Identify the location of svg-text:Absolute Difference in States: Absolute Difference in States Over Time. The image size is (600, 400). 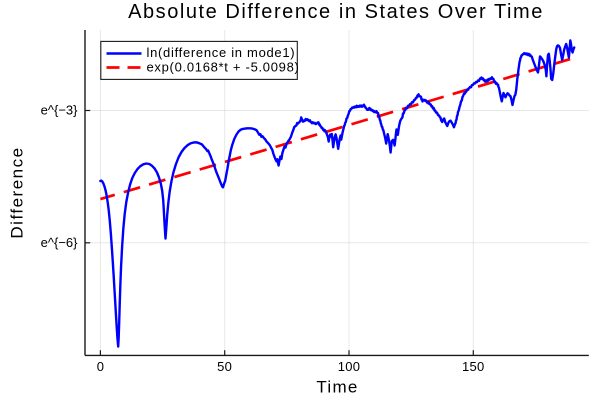
(336, 12).